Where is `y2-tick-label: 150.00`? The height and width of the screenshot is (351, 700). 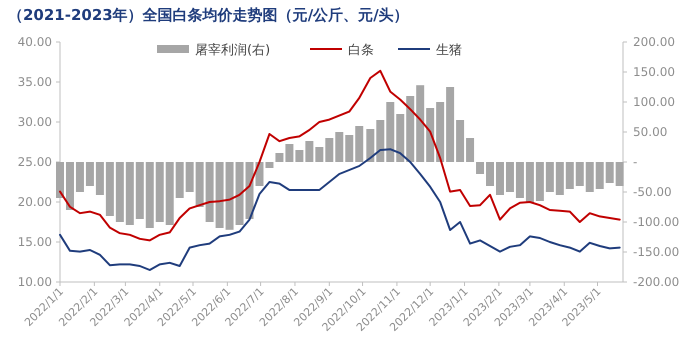 y2-tick-label: 150.00 is located at coordinates (654, 72).